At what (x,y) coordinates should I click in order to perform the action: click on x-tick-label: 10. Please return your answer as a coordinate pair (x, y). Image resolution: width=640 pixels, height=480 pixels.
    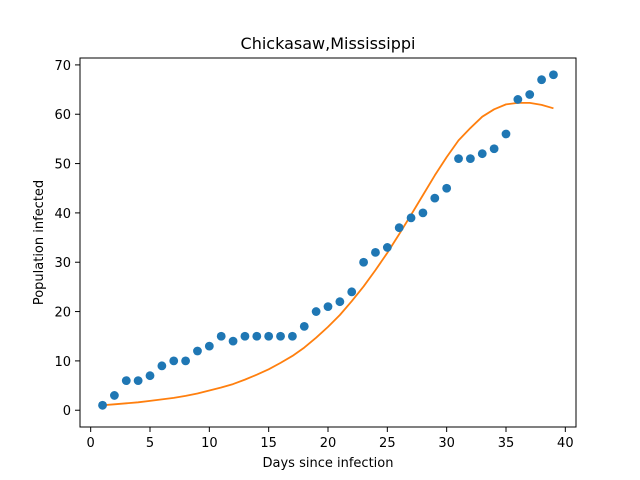
    Looking at the image, I should click on (209, 443).